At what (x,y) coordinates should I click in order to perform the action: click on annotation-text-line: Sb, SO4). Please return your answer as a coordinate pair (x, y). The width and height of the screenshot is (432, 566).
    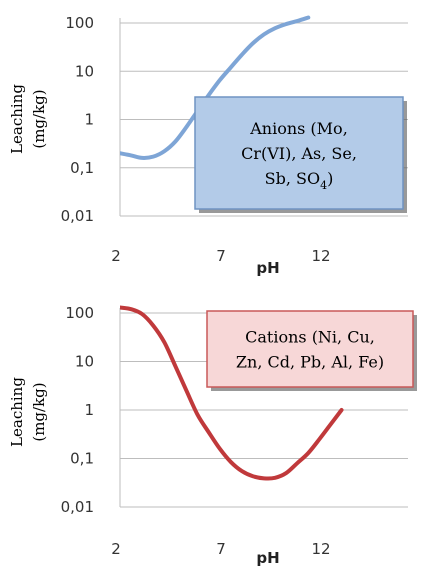
    Looking at the image, I should click on (299, 180).